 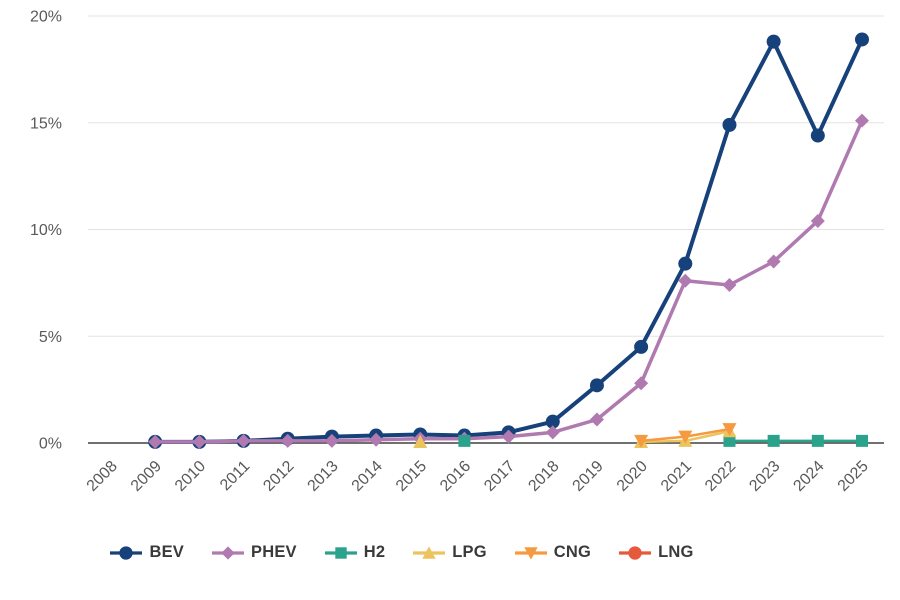 I want to click on x-tick-label: 2010, so click(x=190, y=476).